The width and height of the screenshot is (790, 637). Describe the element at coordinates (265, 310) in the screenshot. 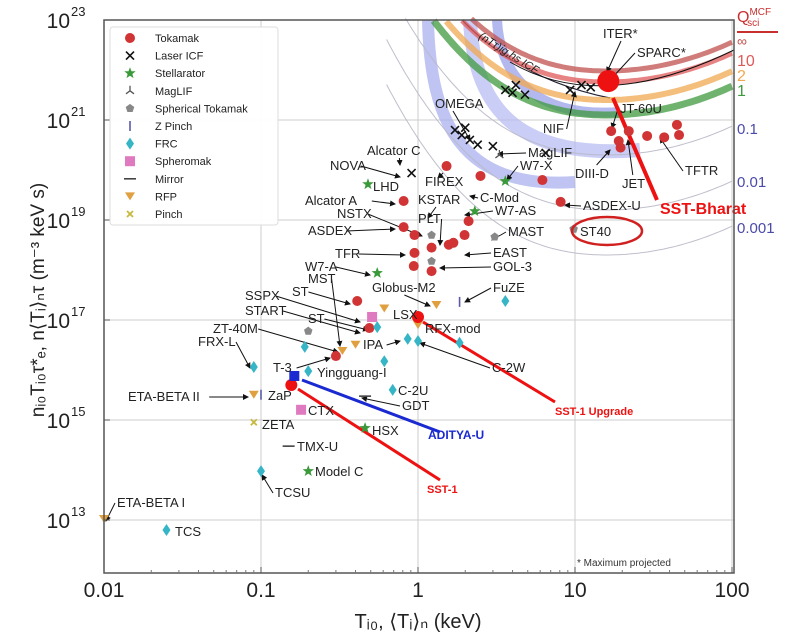

I see `label-start: START` at that location.